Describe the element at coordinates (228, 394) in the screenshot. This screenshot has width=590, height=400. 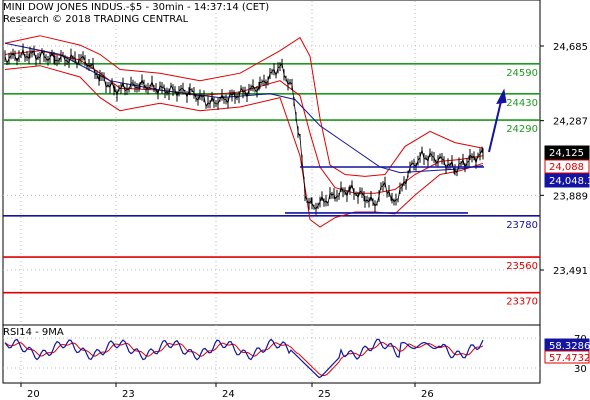
I see `day-label-24: 24` at that location.